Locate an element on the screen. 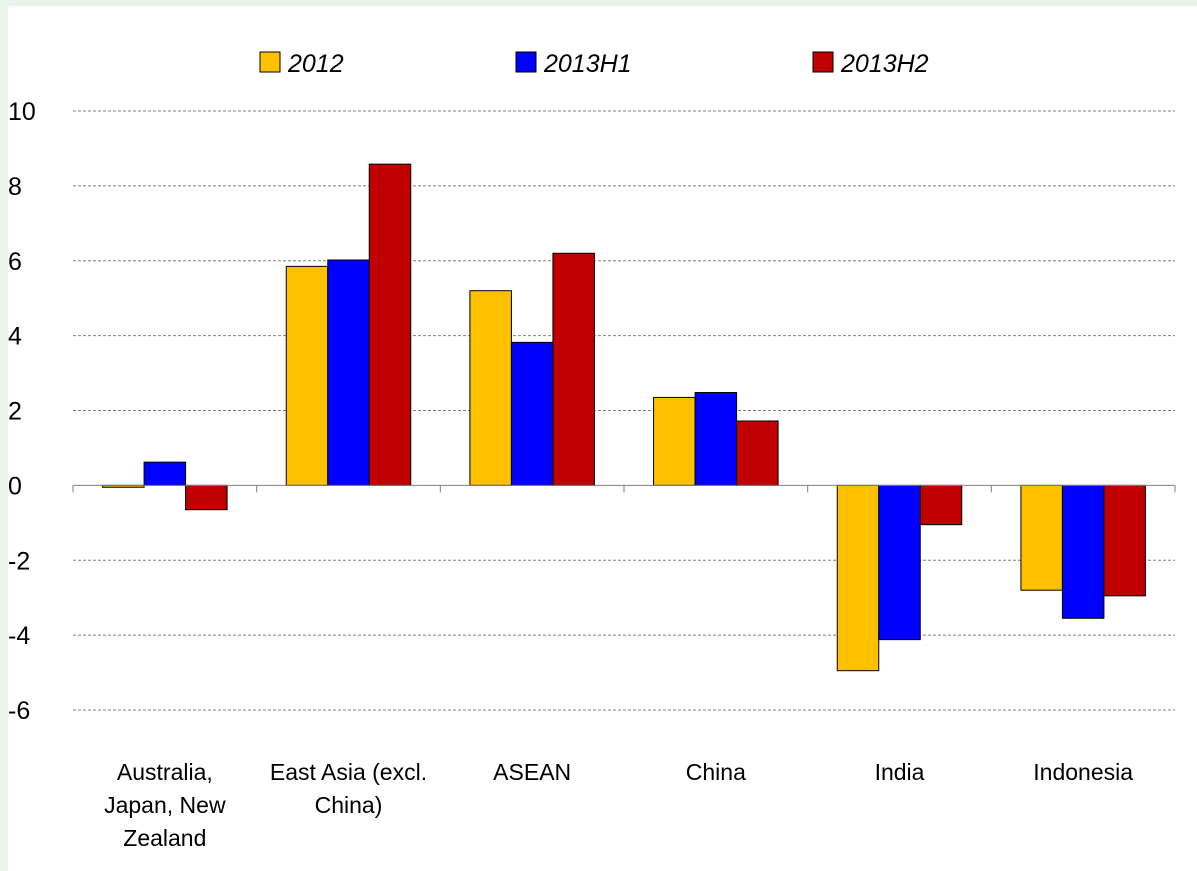 The height and width of the screenshot is (871, 1197). y-tick-label: 4 is located at coordinates (15, 337).